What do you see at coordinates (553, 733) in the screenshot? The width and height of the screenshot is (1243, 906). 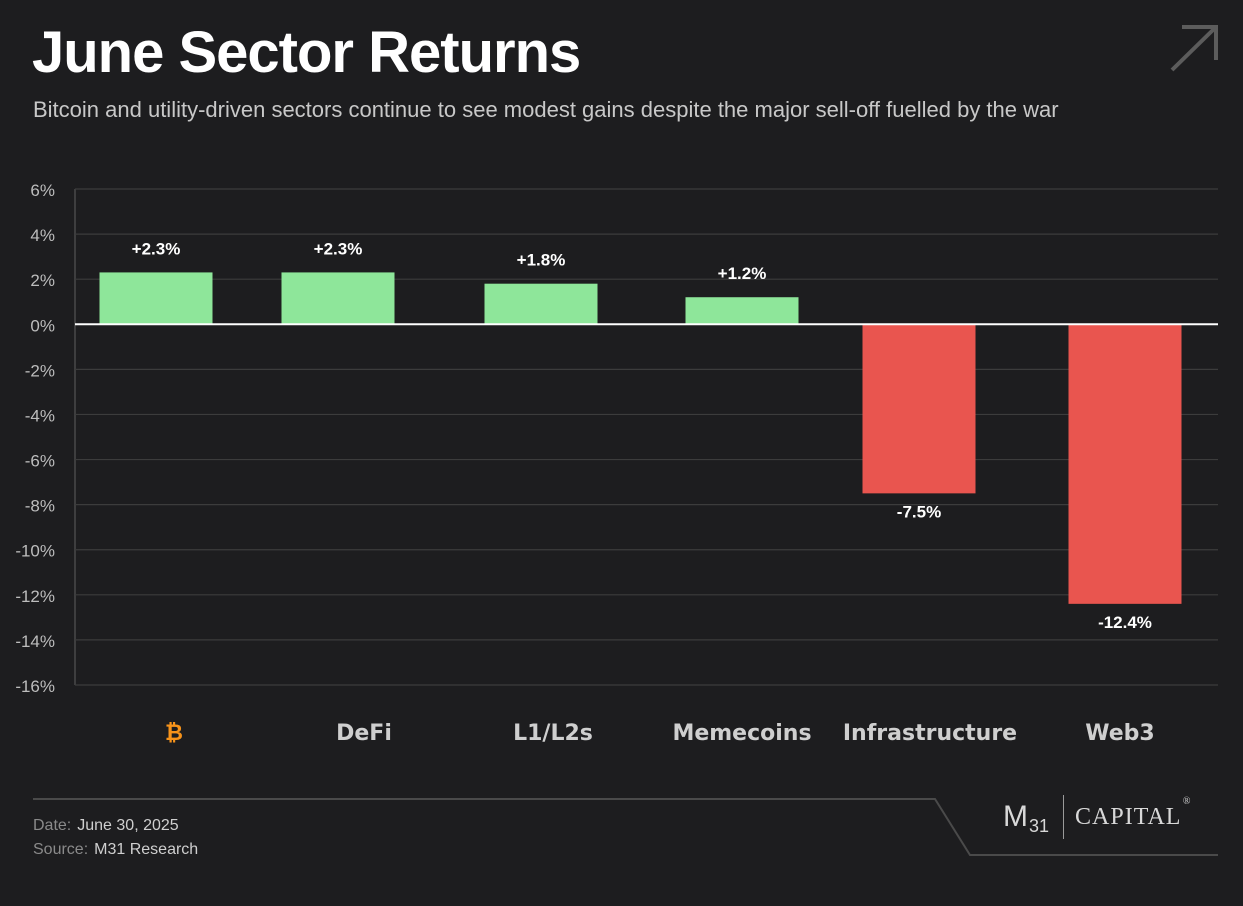 I see `category-label: L1/L2s` at bounding box center [553, 733].